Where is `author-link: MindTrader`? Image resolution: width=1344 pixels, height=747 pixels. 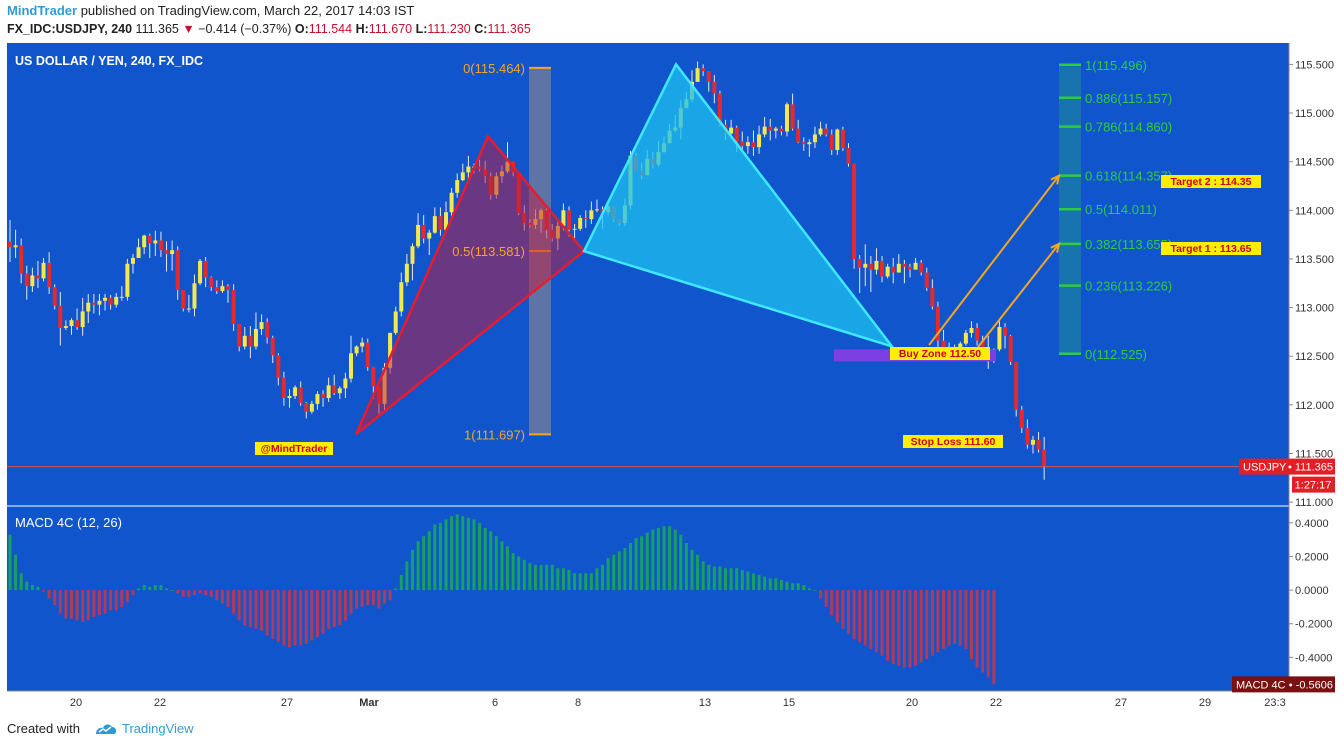 author-link: MindTrader is located at coordinates (42, 10).